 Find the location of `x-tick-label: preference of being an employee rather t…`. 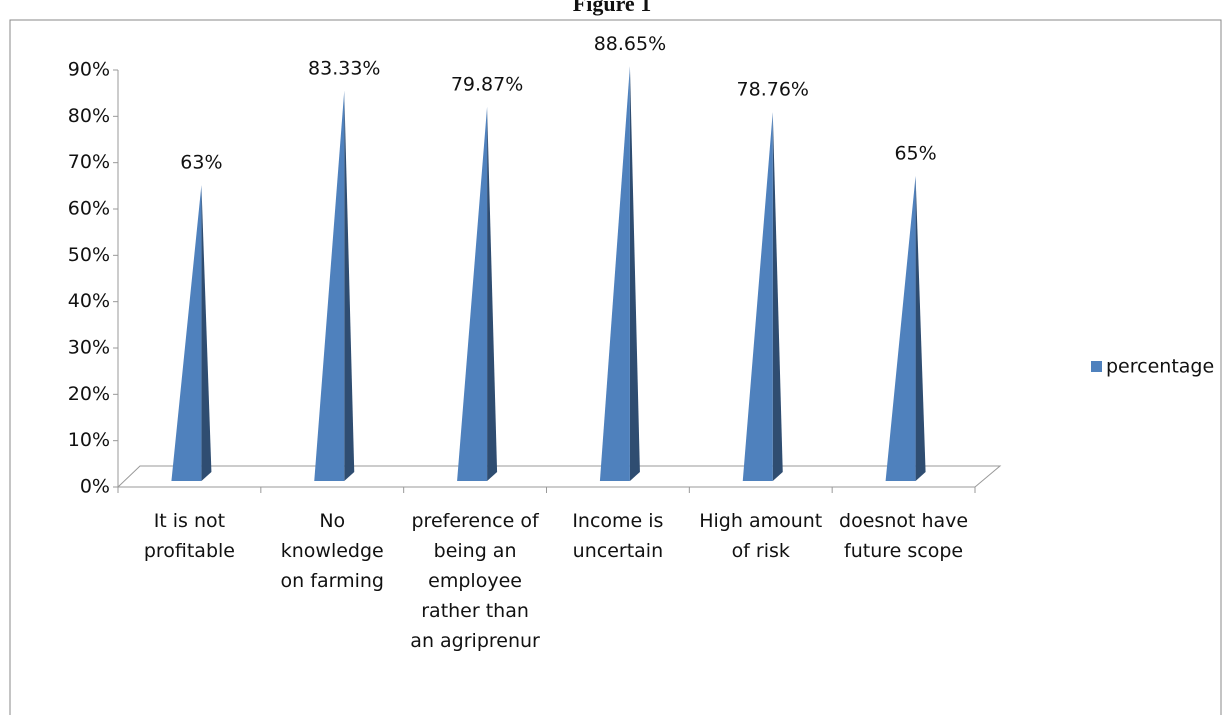

x-tick-label: preference of being an employee rather t… is located at coordinates (475, 581).